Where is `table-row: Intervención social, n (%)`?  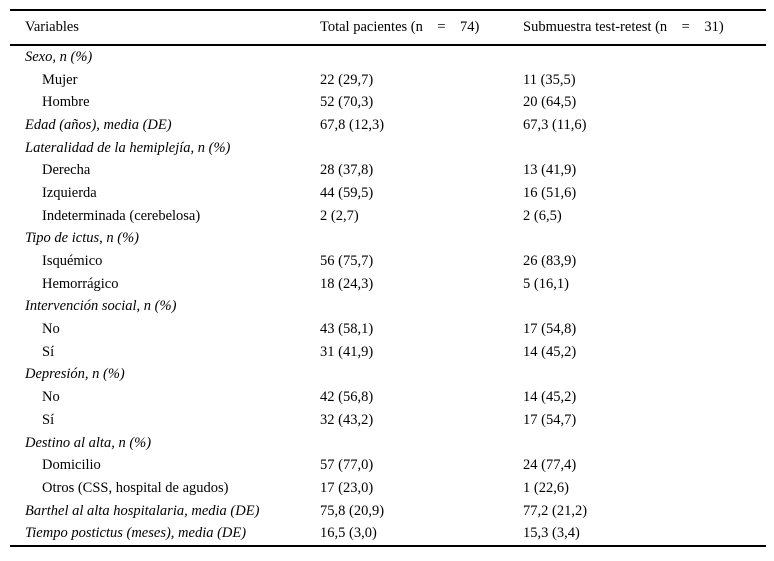 table-row: Intervención social, n (%) is located at coordinates (388, 307).